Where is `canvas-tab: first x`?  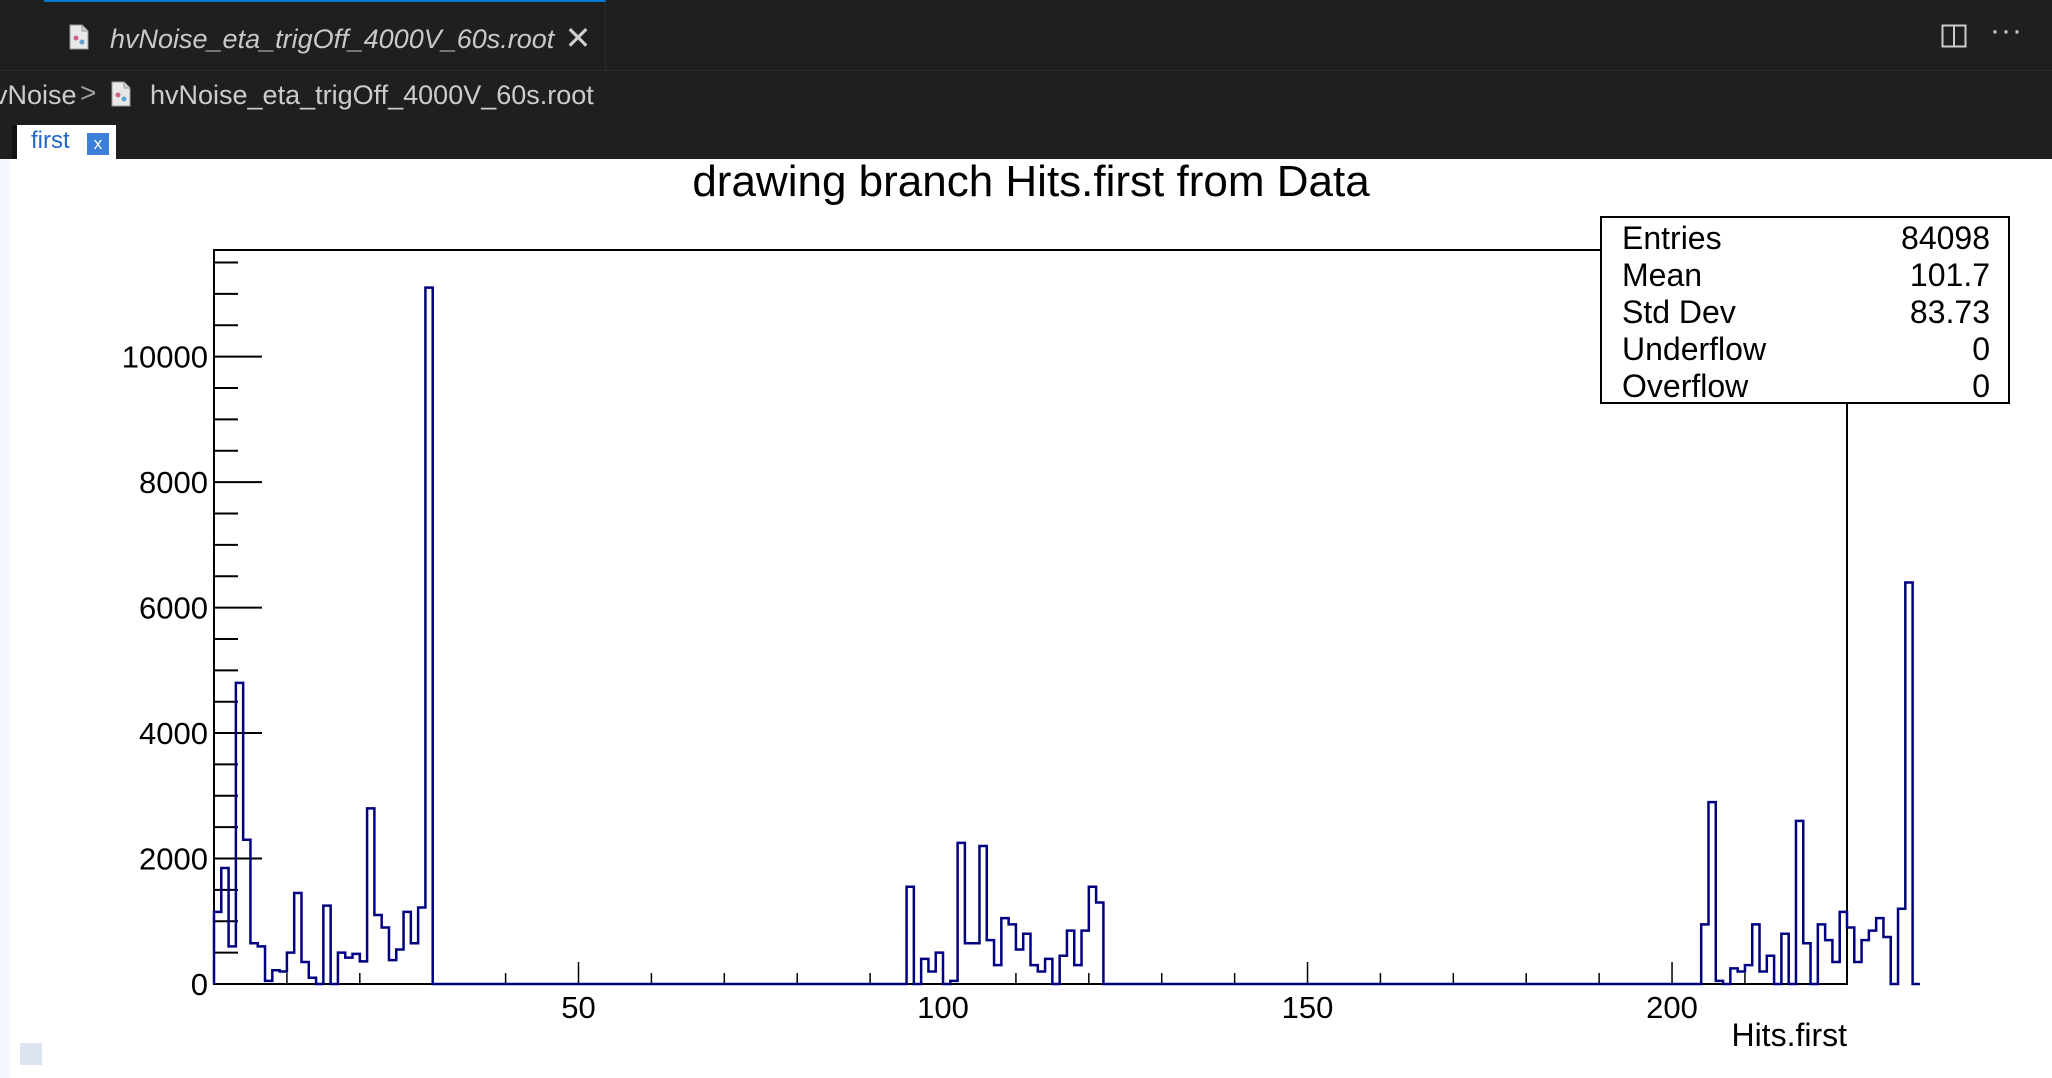
canvas-tab: first x is located at coordinates (64, 142).